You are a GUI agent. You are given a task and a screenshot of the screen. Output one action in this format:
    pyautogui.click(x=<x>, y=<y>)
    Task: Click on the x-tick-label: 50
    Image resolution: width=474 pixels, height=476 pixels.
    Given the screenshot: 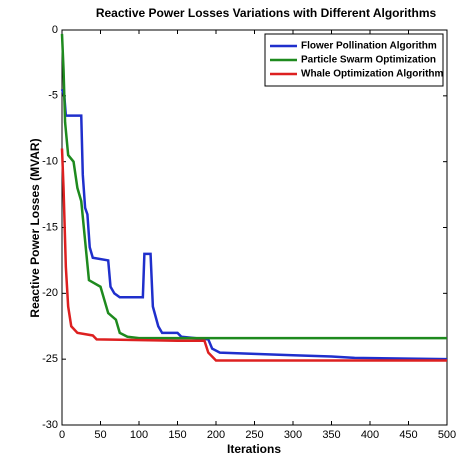 What is the action you would take?
    pyautogui.click(x=100, y=435)
    